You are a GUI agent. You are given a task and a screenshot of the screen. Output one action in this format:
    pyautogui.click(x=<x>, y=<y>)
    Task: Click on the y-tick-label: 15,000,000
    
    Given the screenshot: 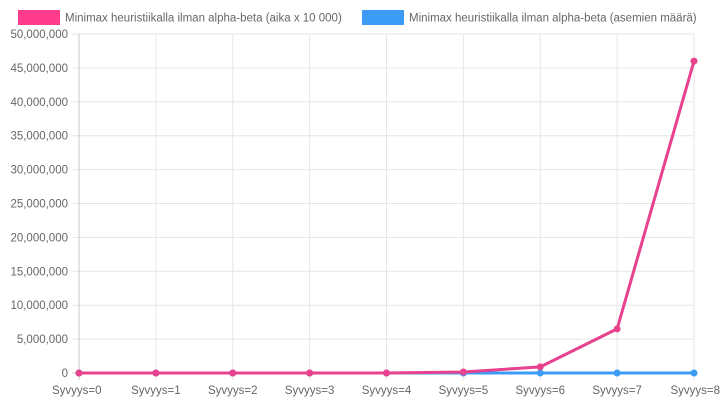 What is the action you would take?
    pyautogui.click(x=39, y=272)
    